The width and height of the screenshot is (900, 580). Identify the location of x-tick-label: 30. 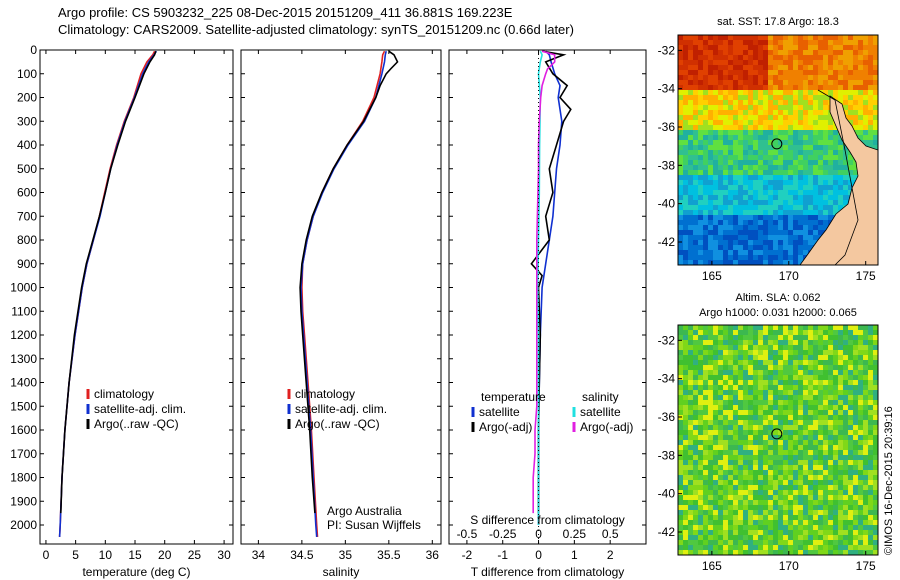
(224, 555).